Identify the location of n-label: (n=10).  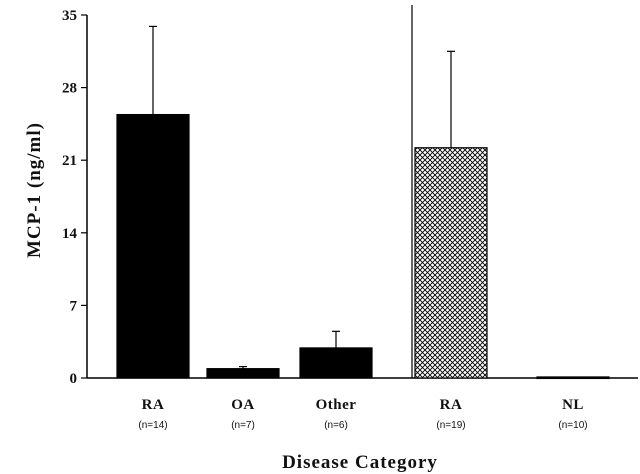
(572, 425).